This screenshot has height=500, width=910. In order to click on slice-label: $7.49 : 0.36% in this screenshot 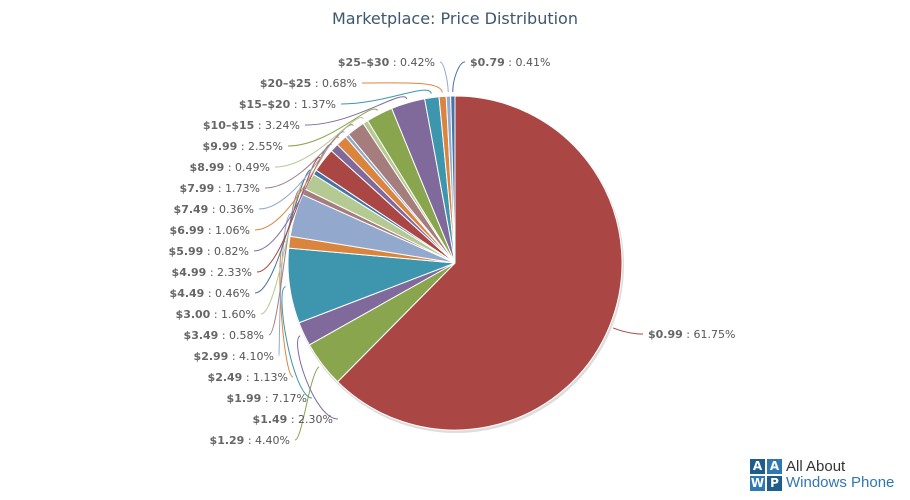, I will do `click(214, 209)`.